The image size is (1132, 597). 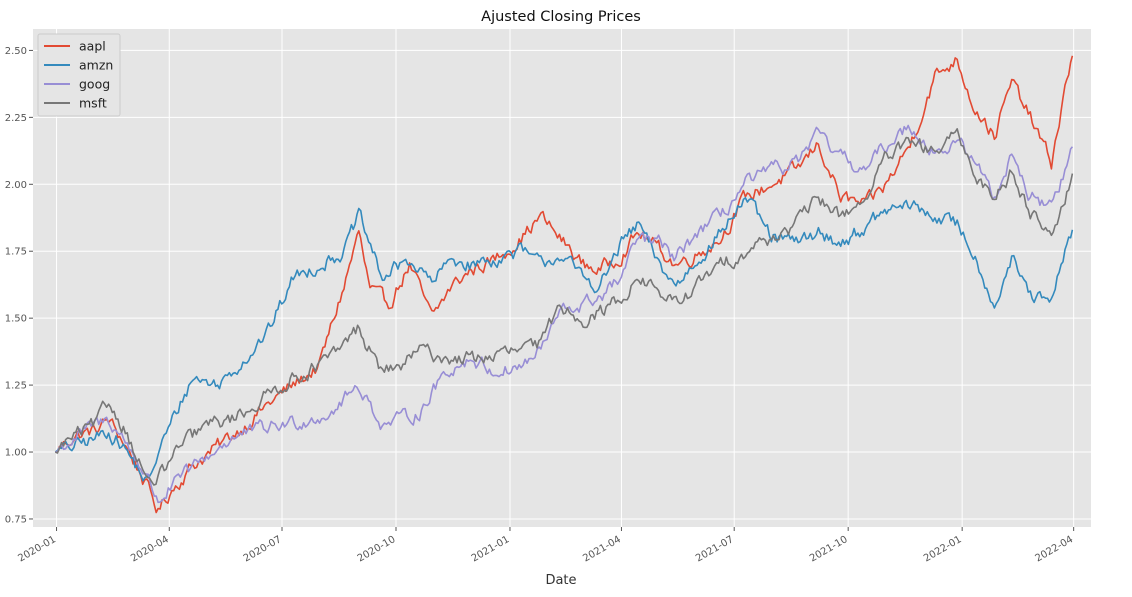 I want to click on x-tick-label: 2020-07, so click(x=263, y=549).